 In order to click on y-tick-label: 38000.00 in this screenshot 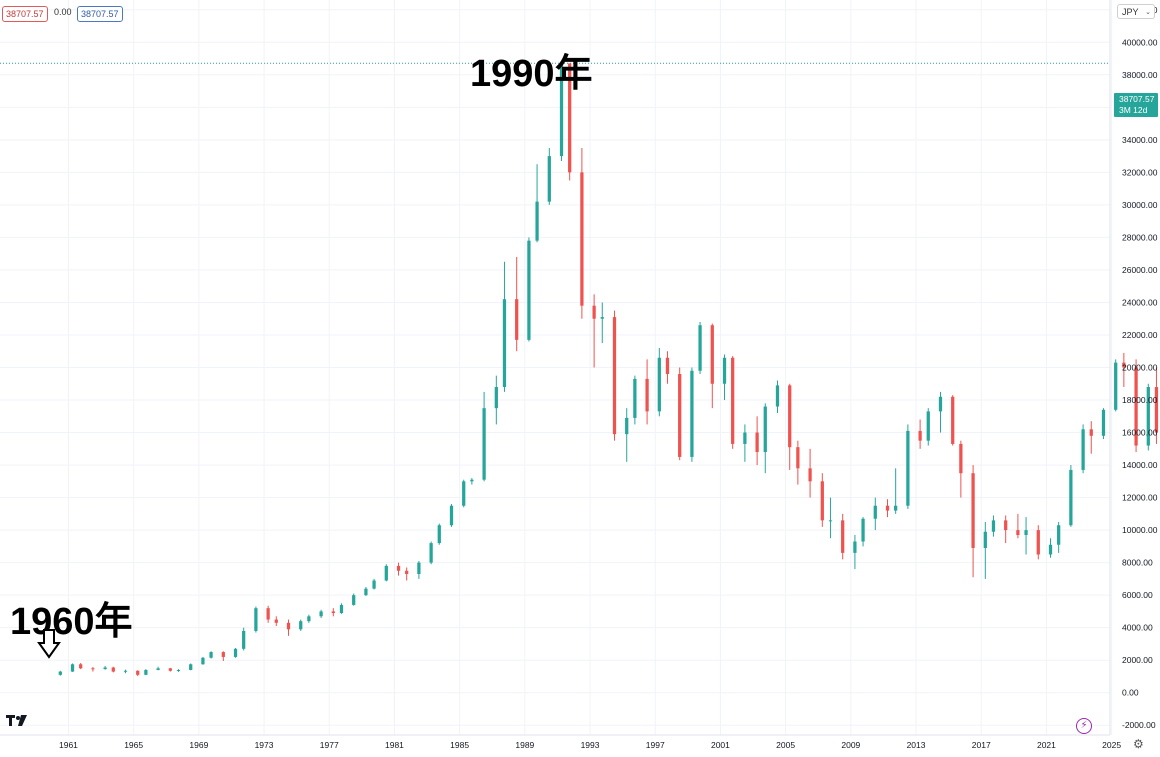, I will do `click(1140, 75)`.